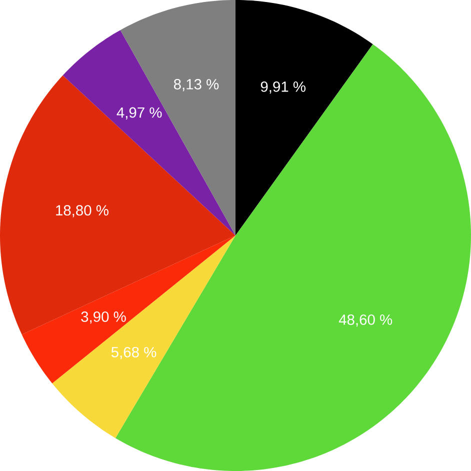 The height and width of the screenshot is (471, 471). What do you see at coordinates (196, 85) in the screenshot?
I see `data-label: 8,13 %` at bounding box center [196, 85].